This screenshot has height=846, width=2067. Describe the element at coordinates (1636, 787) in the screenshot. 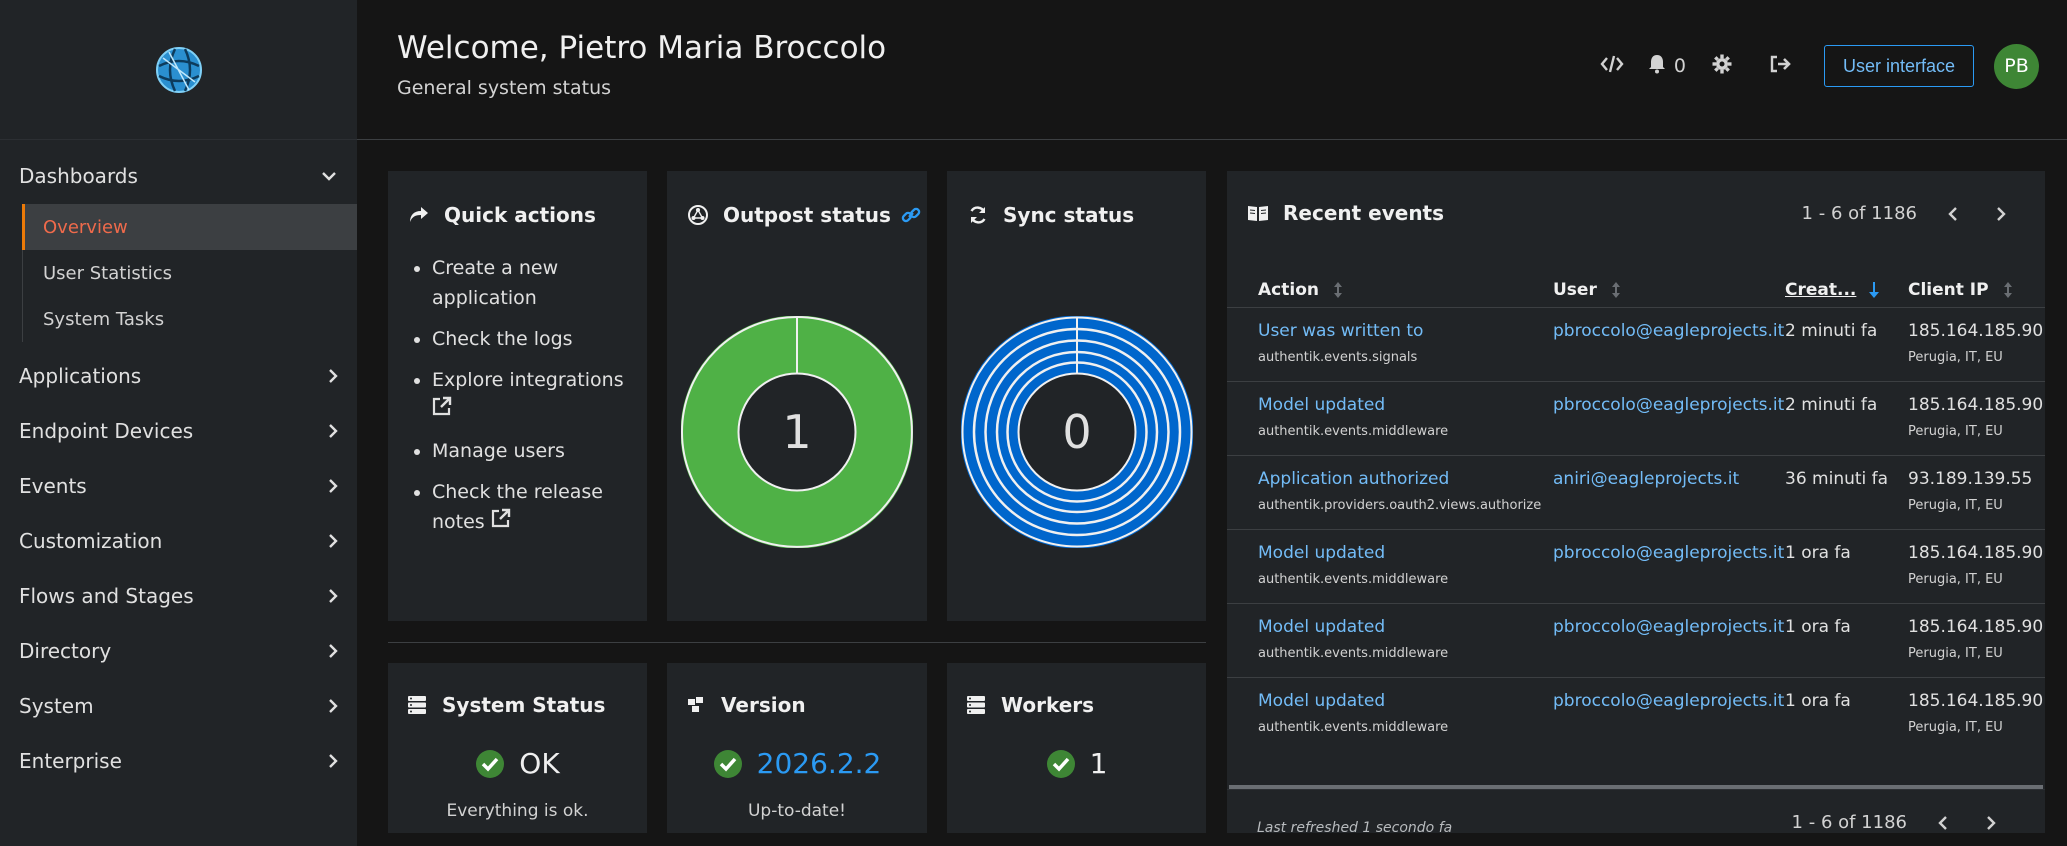

I see `horizontal-scrollbar` at that location.